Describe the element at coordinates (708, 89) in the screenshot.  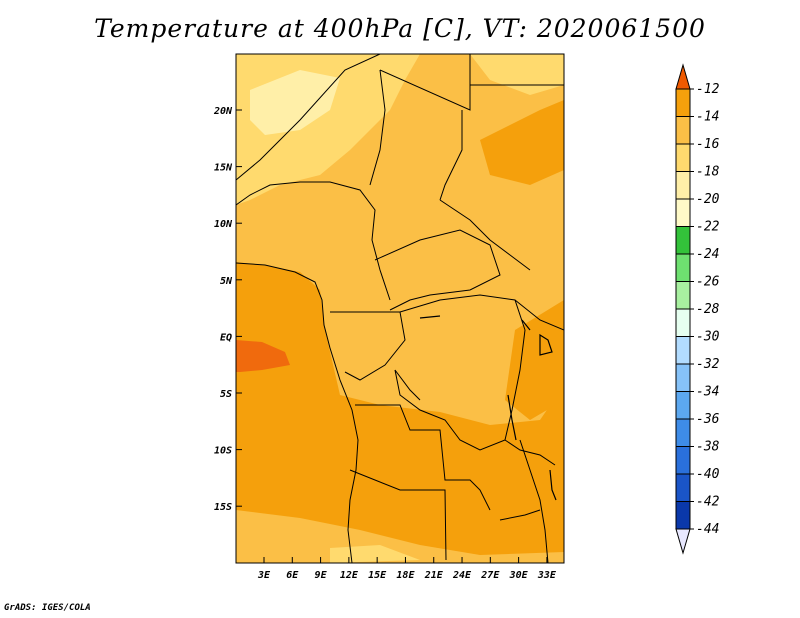
I see `colorbar-label: -12` at that location.